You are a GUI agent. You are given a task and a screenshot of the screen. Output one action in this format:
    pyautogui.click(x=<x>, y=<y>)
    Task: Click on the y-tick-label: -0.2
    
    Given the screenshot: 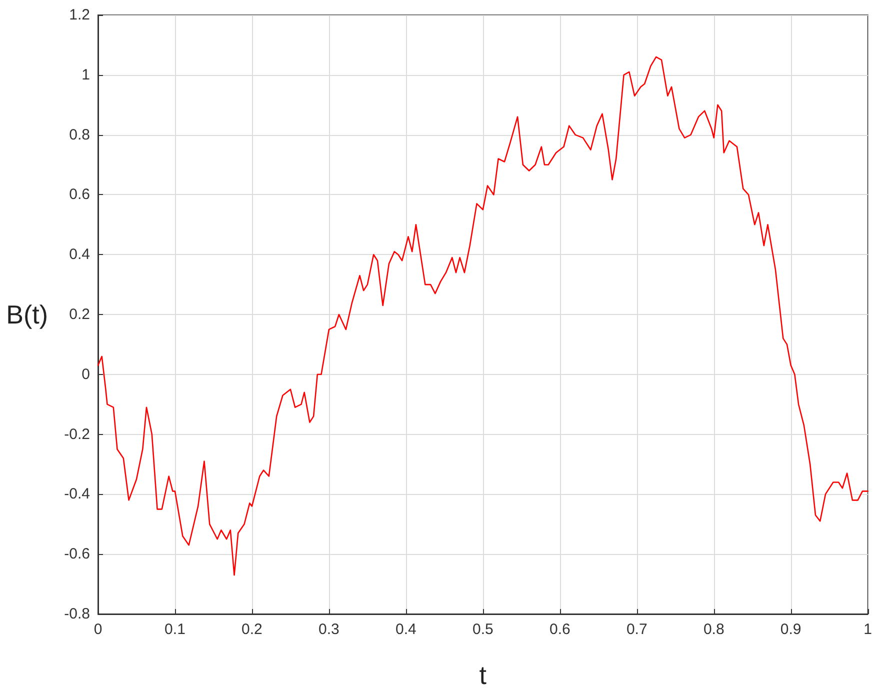 What is the action you would take?
    pyautogui.click(x=77, y=434)
    